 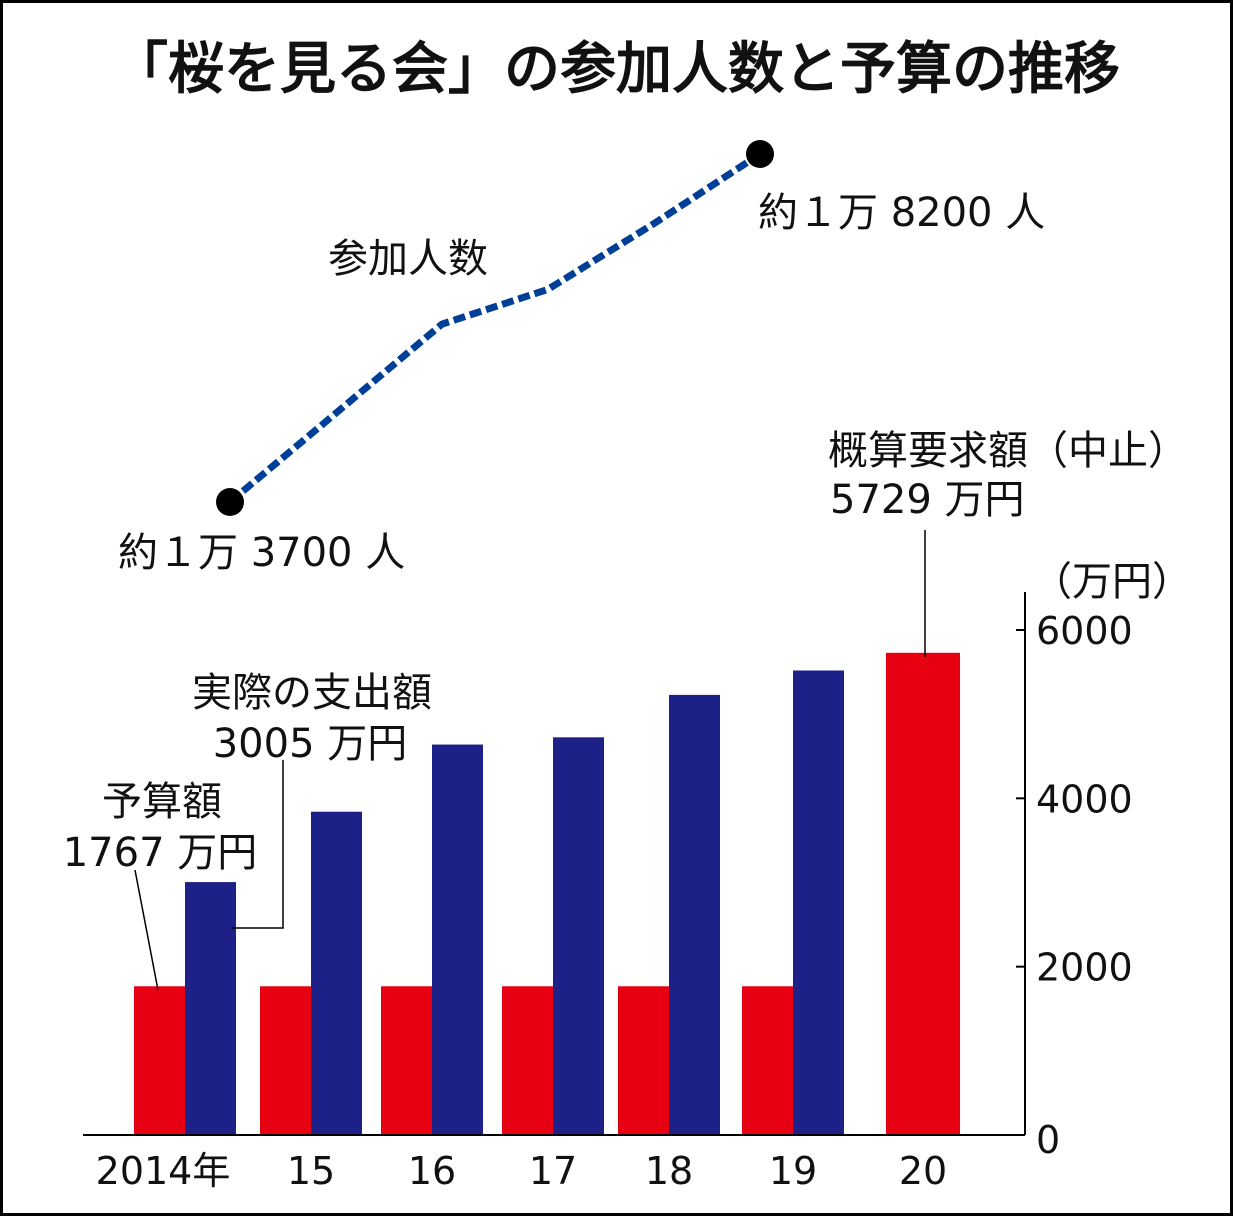 What do you see at coordinates (230, 502) in the screenshot?
I see `line-start-point` at bounding box center [230, 502].